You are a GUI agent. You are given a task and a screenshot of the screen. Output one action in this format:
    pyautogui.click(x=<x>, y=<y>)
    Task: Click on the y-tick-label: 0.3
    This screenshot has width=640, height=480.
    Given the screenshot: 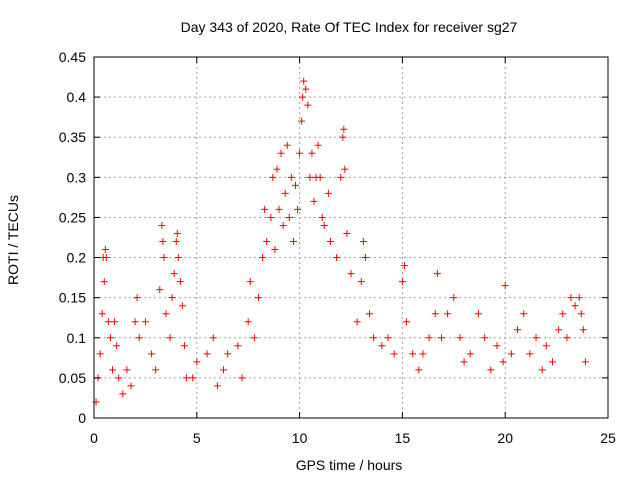 What is the action you would take?
    pyautogui.click(x=77, y=177)
    